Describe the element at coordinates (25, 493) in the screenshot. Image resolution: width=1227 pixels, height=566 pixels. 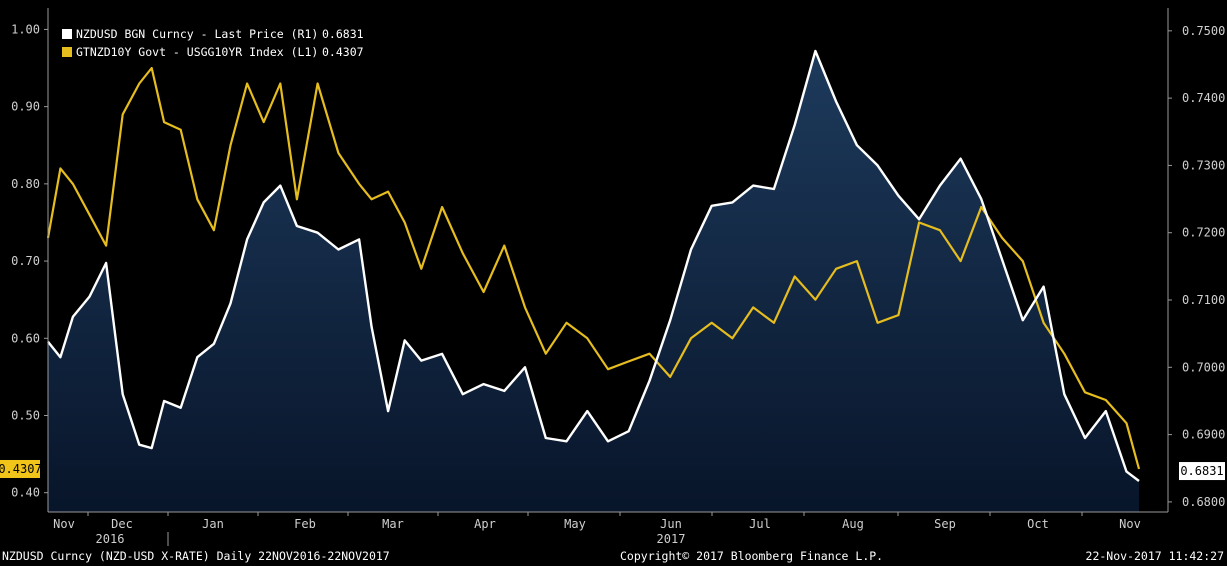
I see `left-tick-label: 0.40` at that location.